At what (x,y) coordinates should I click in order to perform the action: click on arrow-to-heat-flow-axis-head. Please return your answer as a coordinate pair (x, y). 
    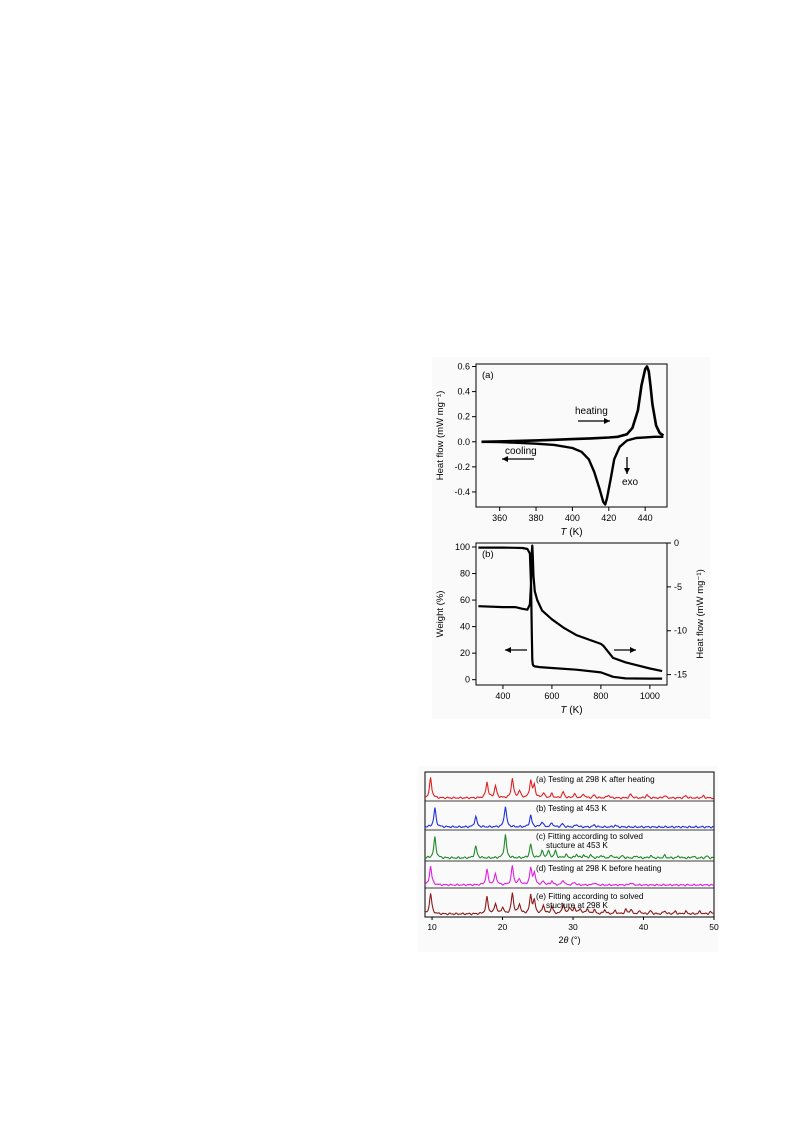
    Looking at the image, I should click on (633, 650).